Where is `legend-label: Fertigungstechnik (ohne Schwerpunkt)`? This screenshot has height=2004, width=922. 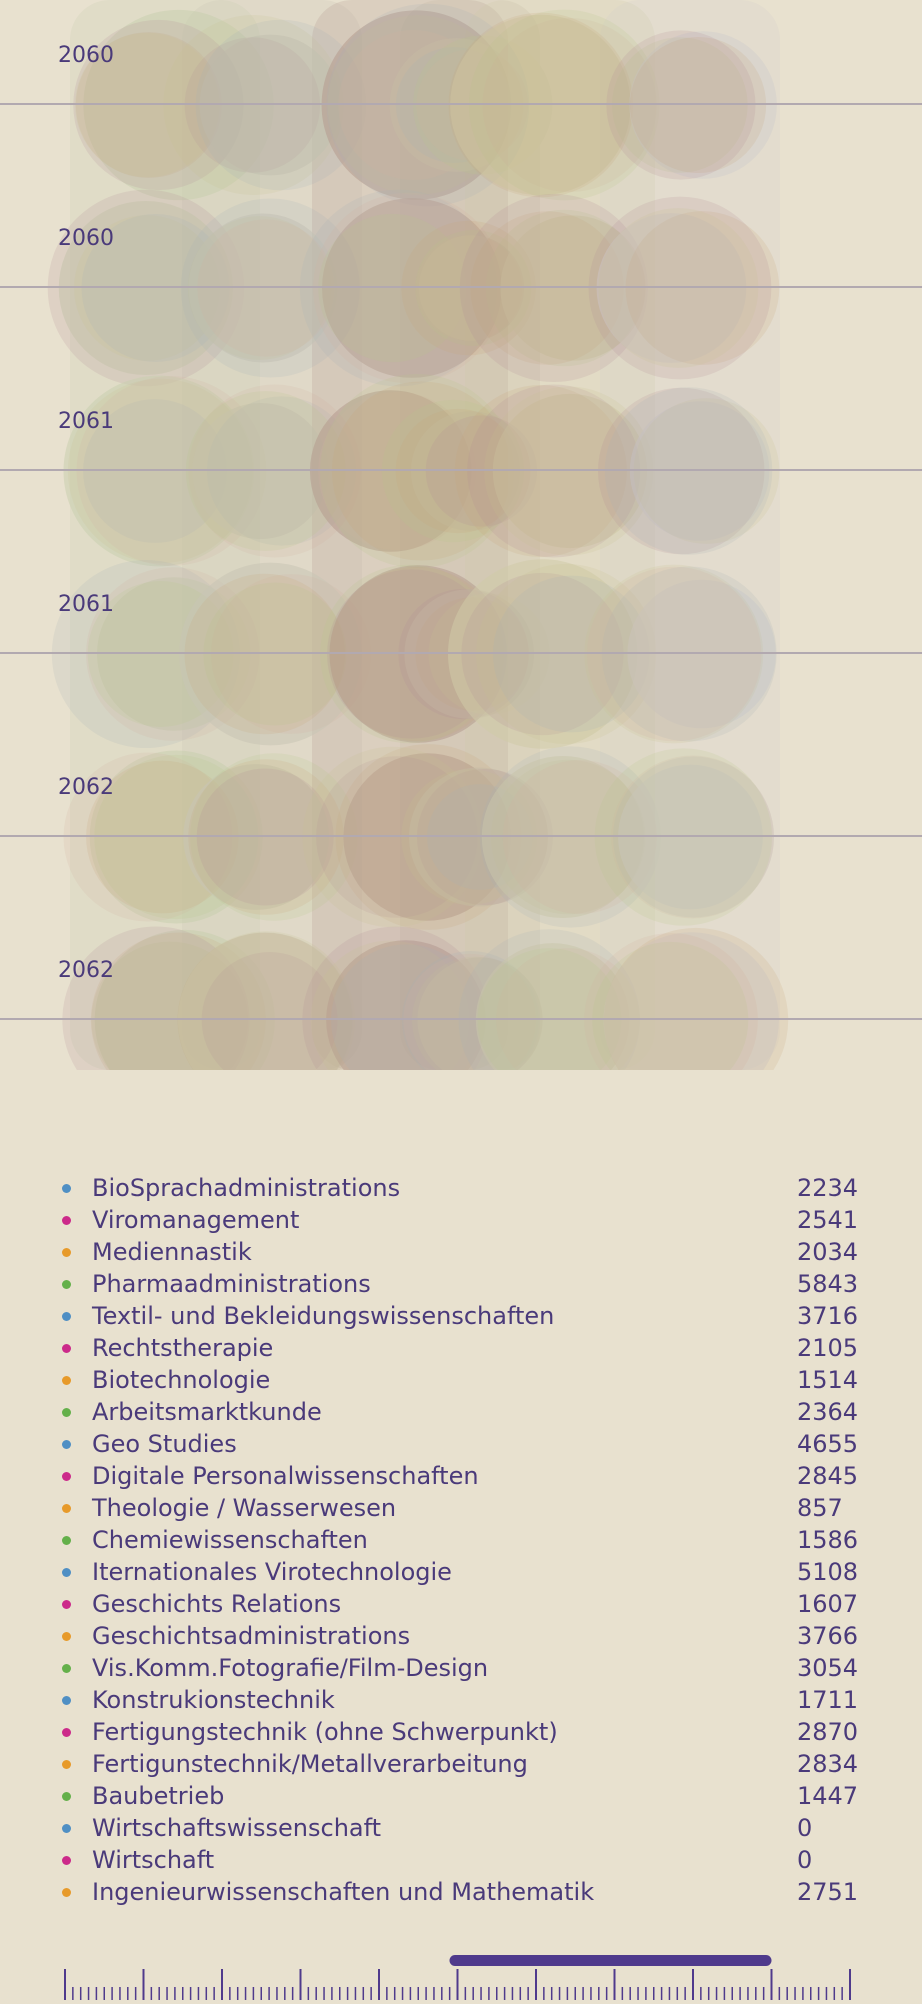 legend-label: Fertigungstechnik (ohne Schwerpunkt) is located at coordinates (325, 1732).